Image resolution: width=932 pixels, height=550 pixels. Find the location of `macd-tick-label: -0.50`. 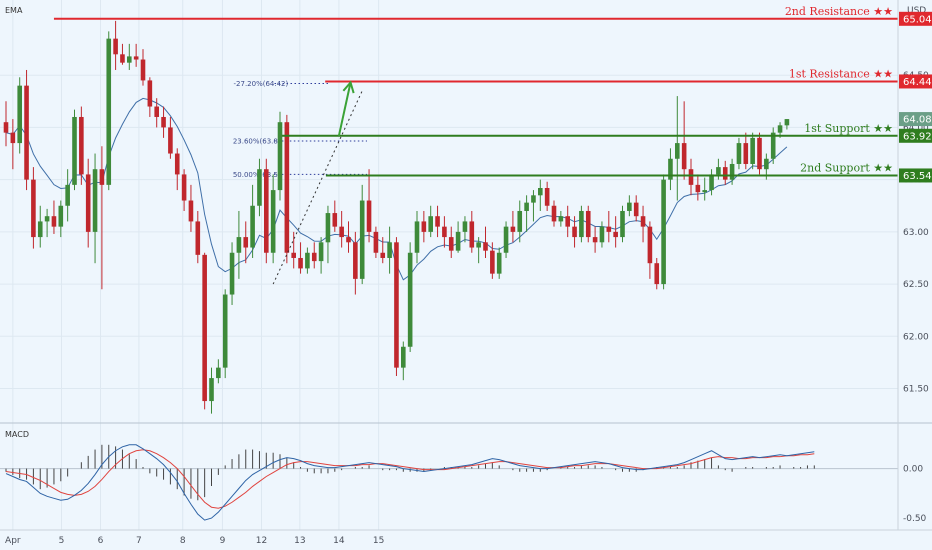

macd-tick-label: -0.50 is located at coordinates (915, 519).